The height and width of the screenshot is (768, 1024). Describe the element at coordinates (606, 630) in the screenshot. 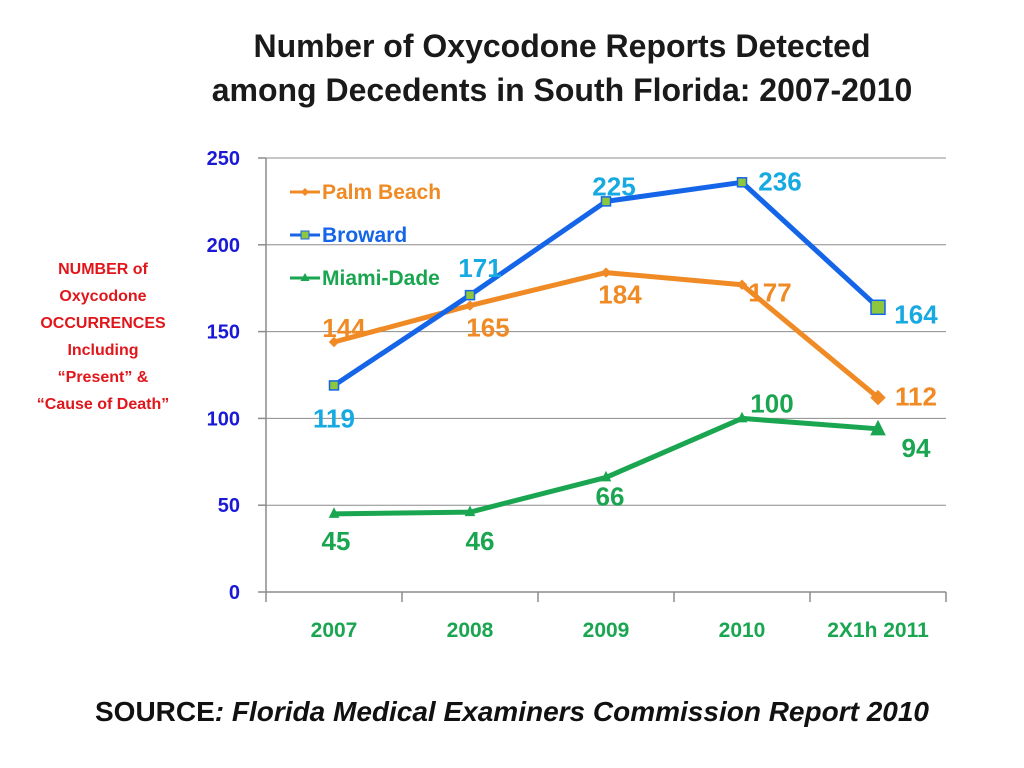

I see `x-tick-label: 2009` at that location.